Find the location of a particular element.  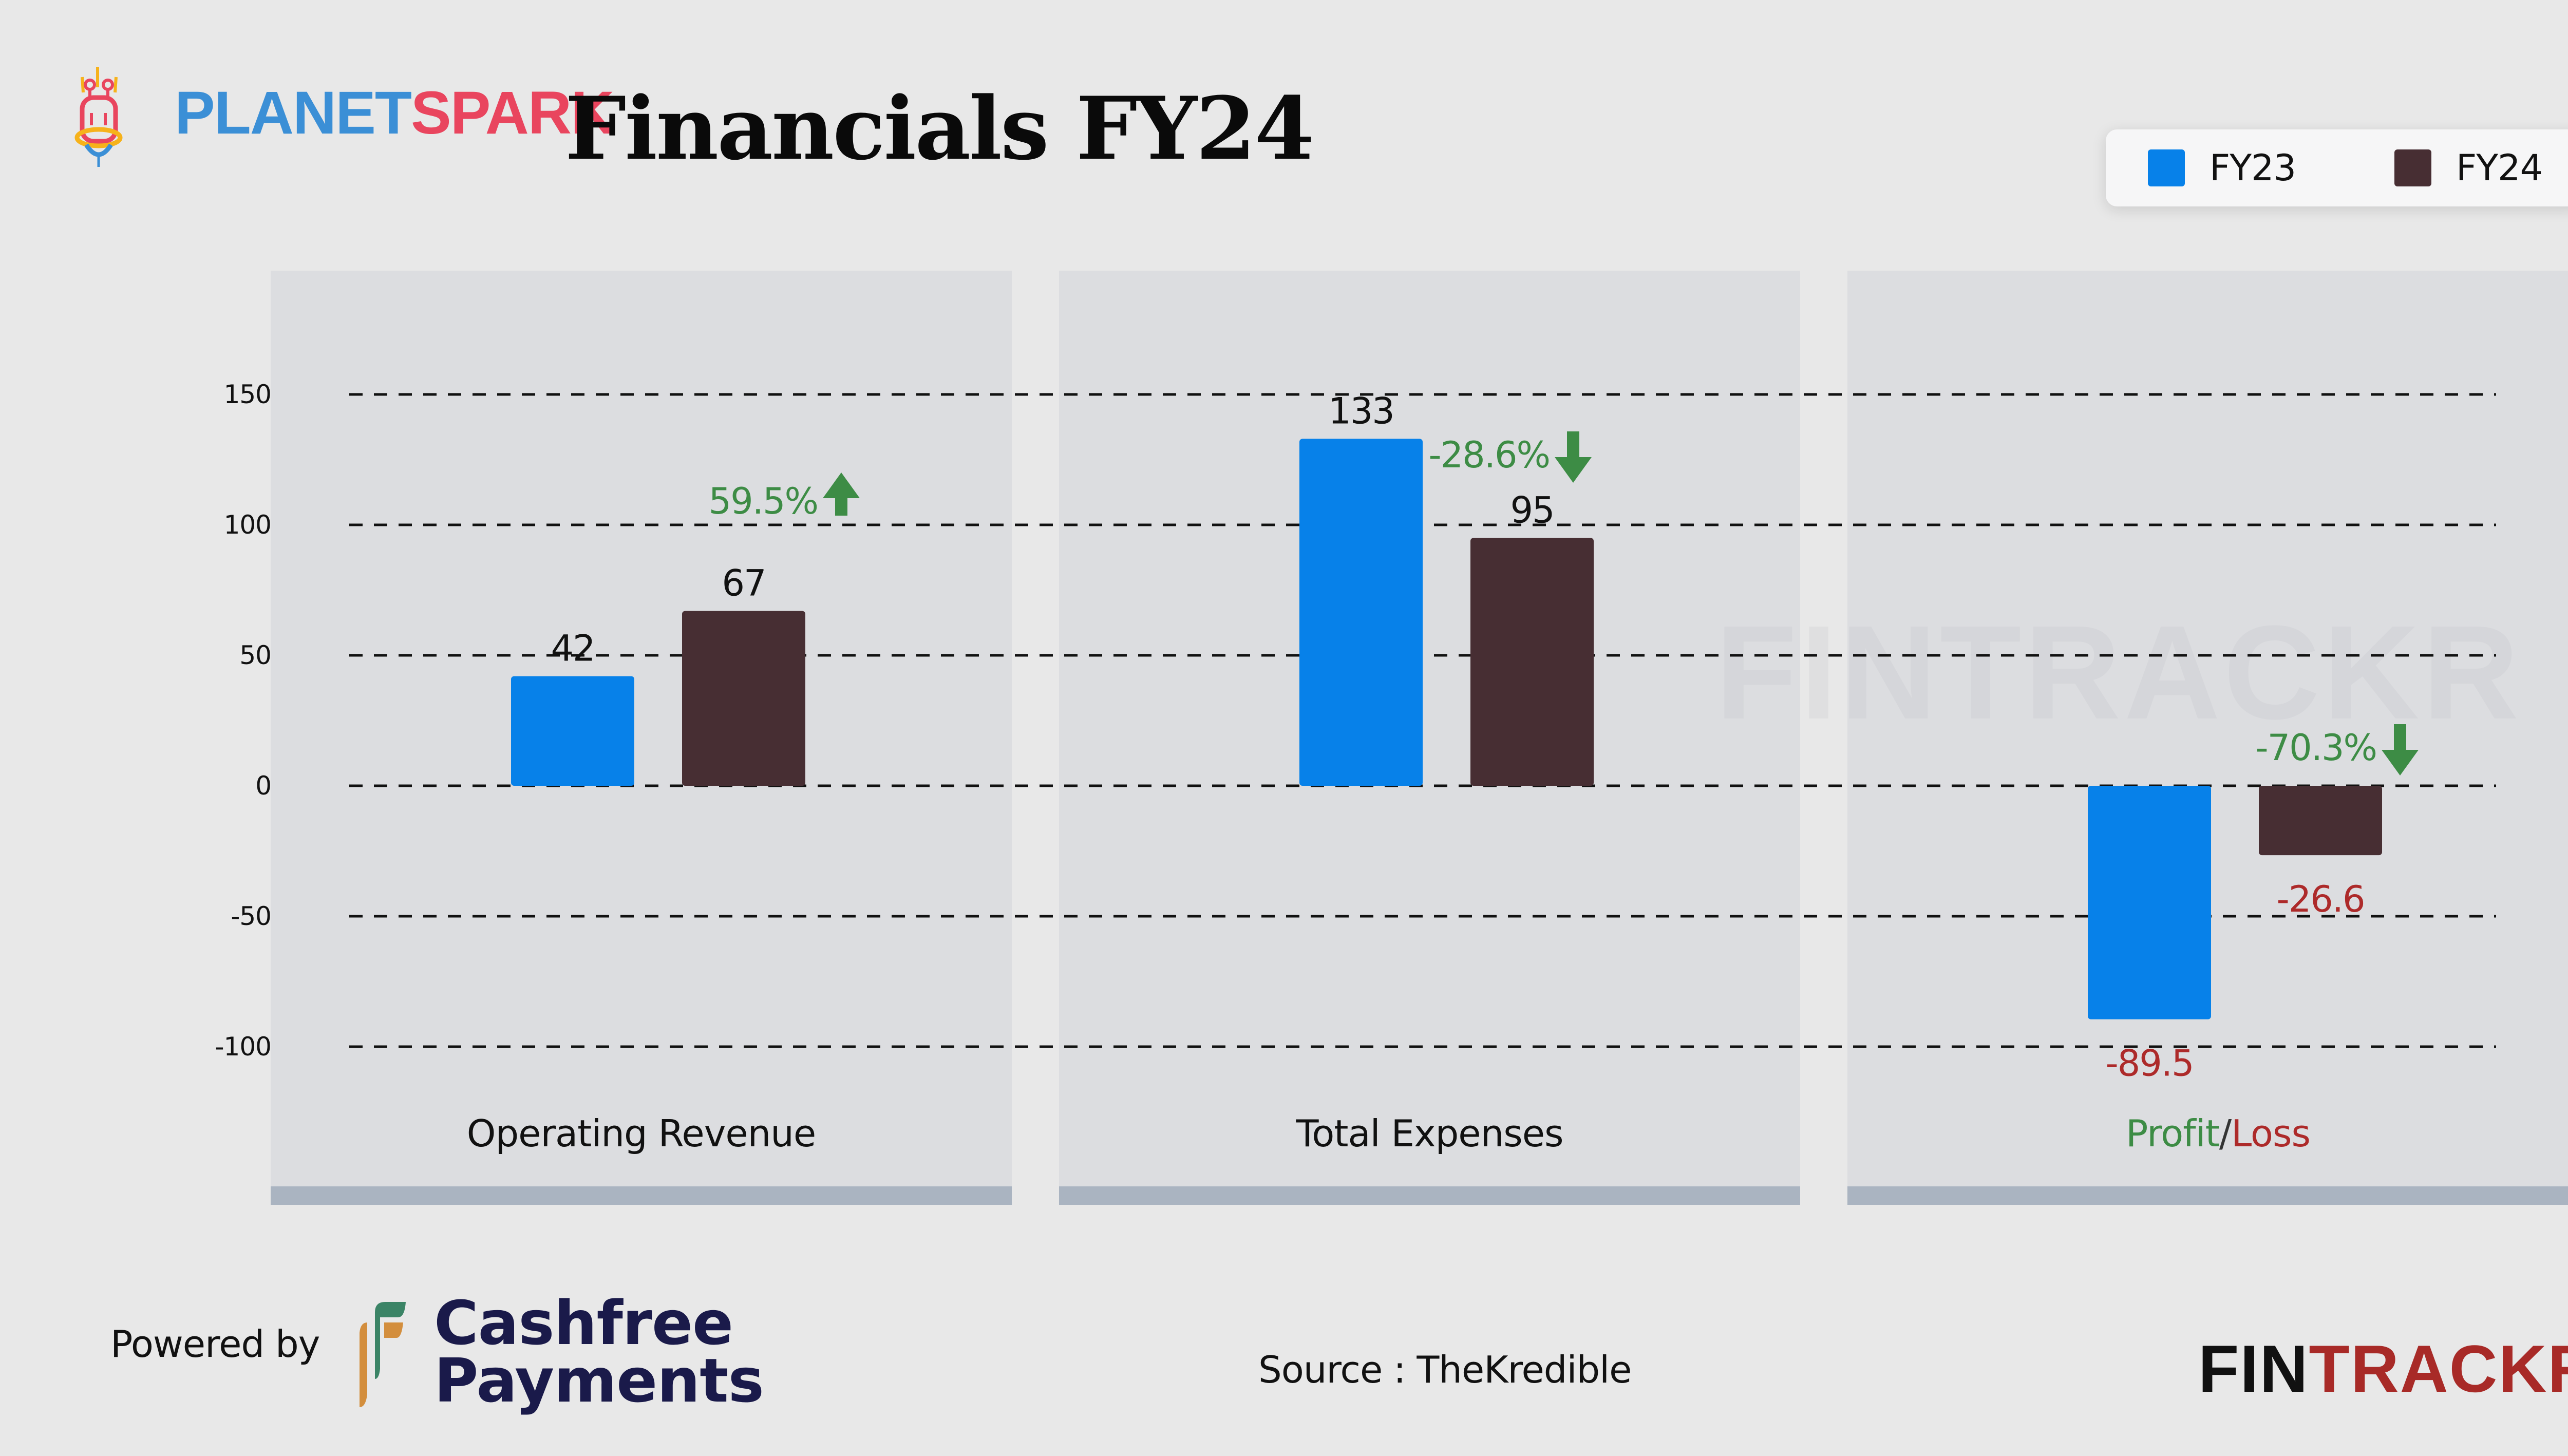

change-percent-label: 59.5% is located at coordinates (763, 501).